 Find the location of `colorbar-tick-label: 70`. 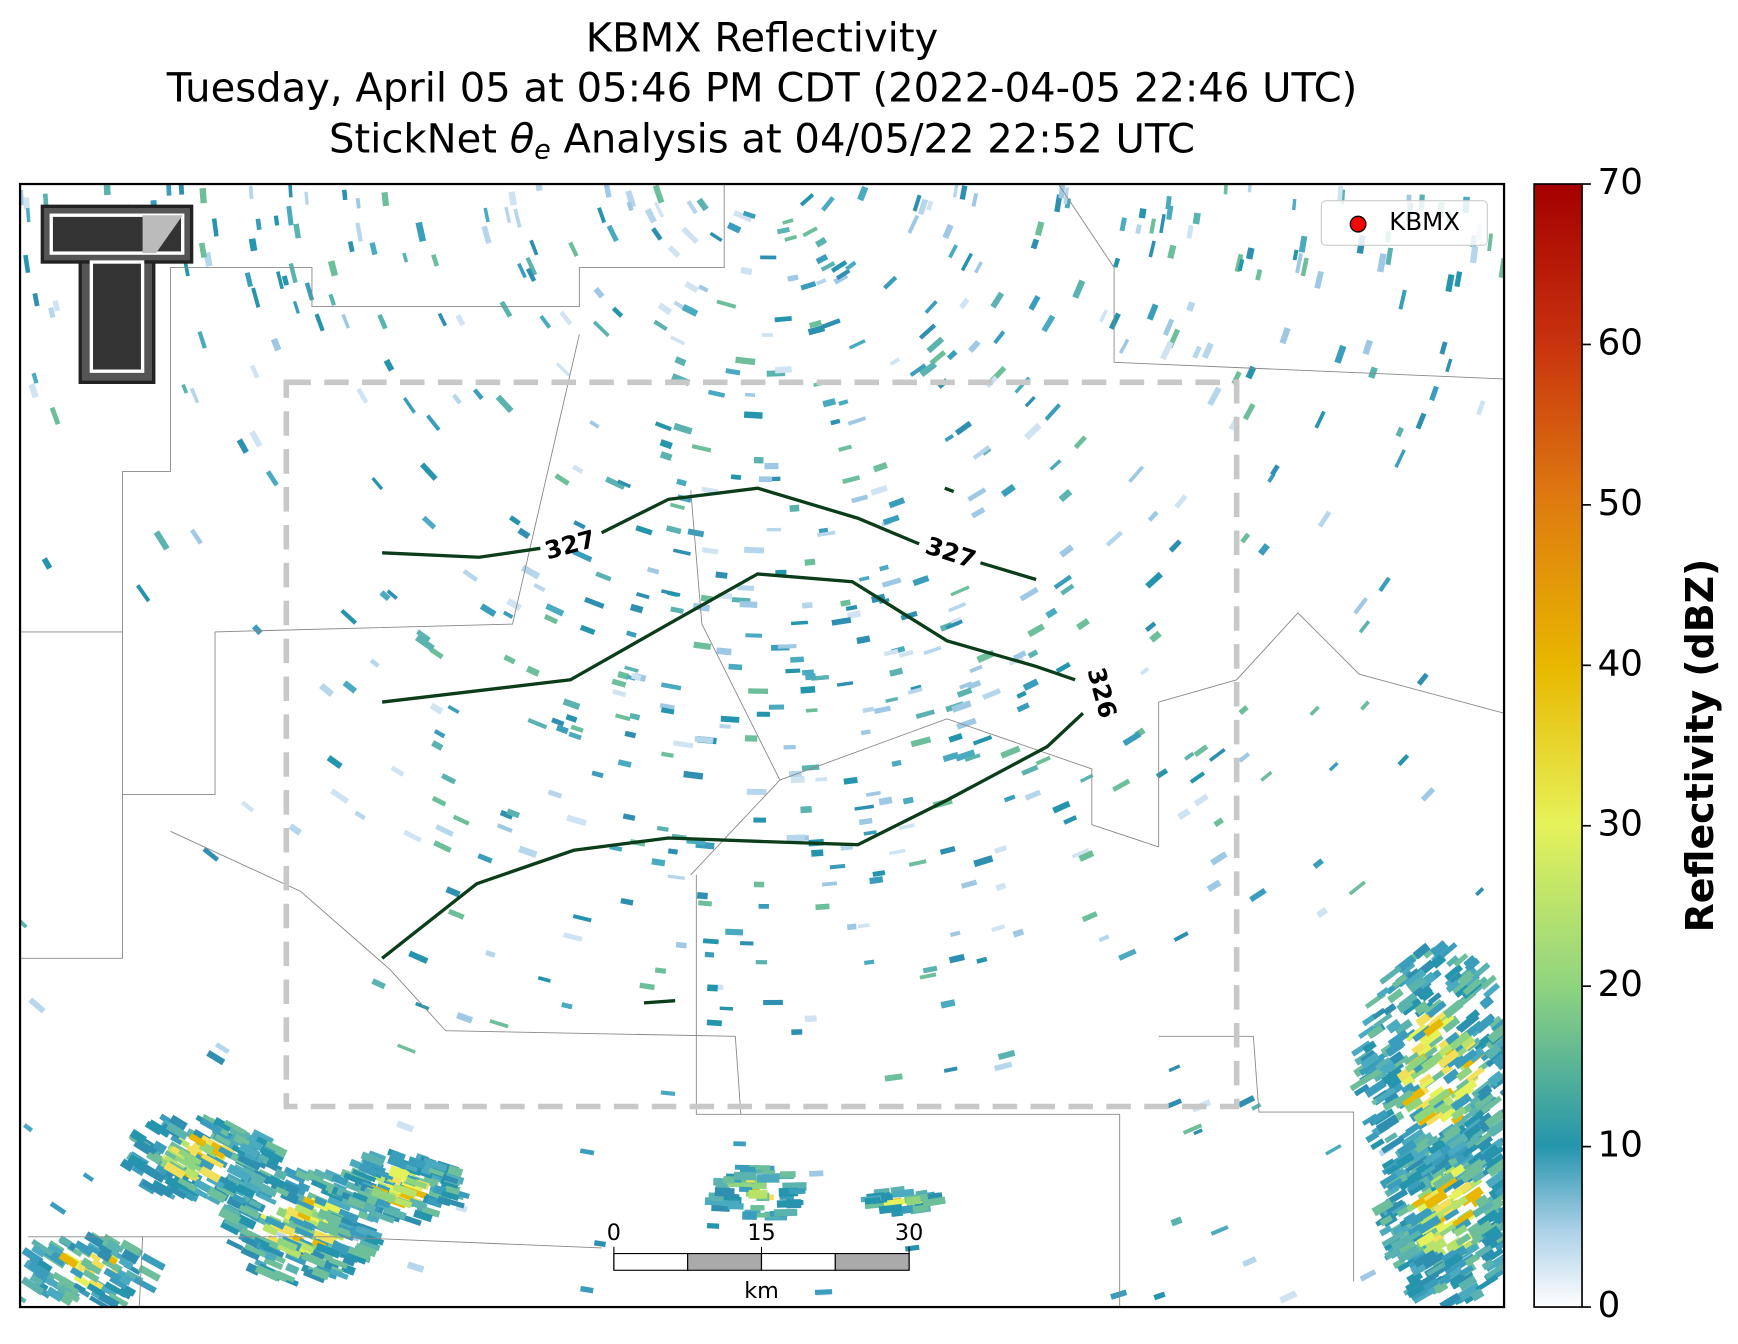

colorbar-tick-label: 70 is located at coordinates (1620, 182).